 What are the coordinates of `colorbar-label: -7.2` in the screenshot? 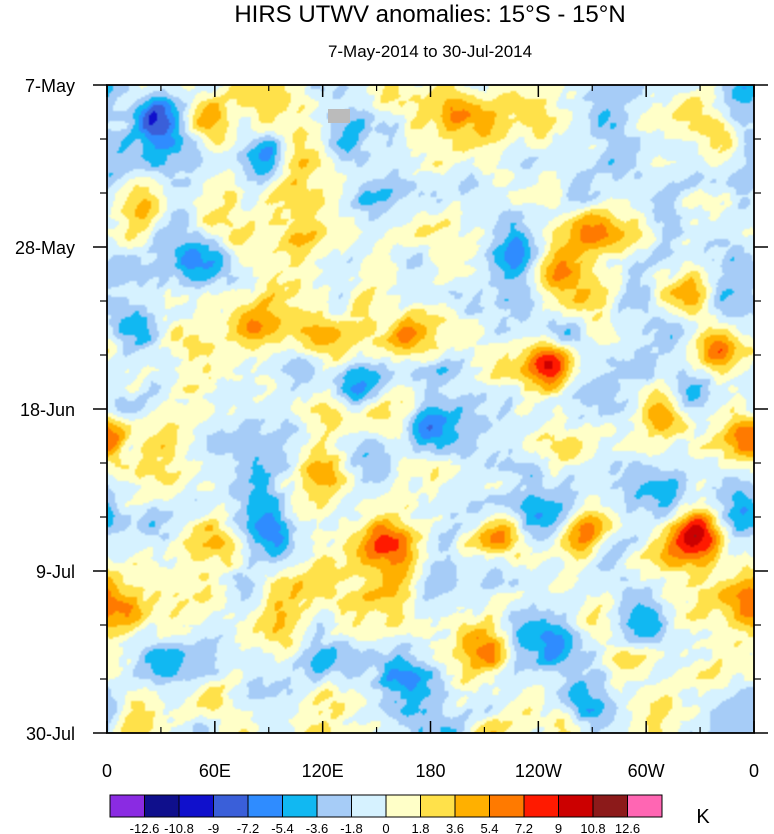 It's located at (248, 827).